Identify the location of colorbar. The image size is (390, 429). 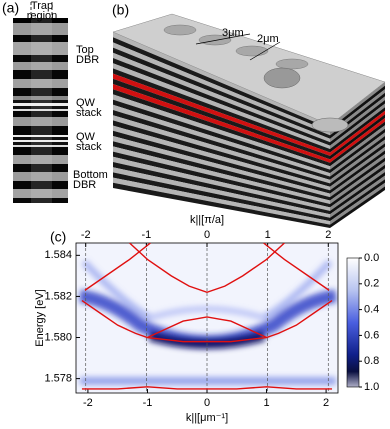
(353, 322).